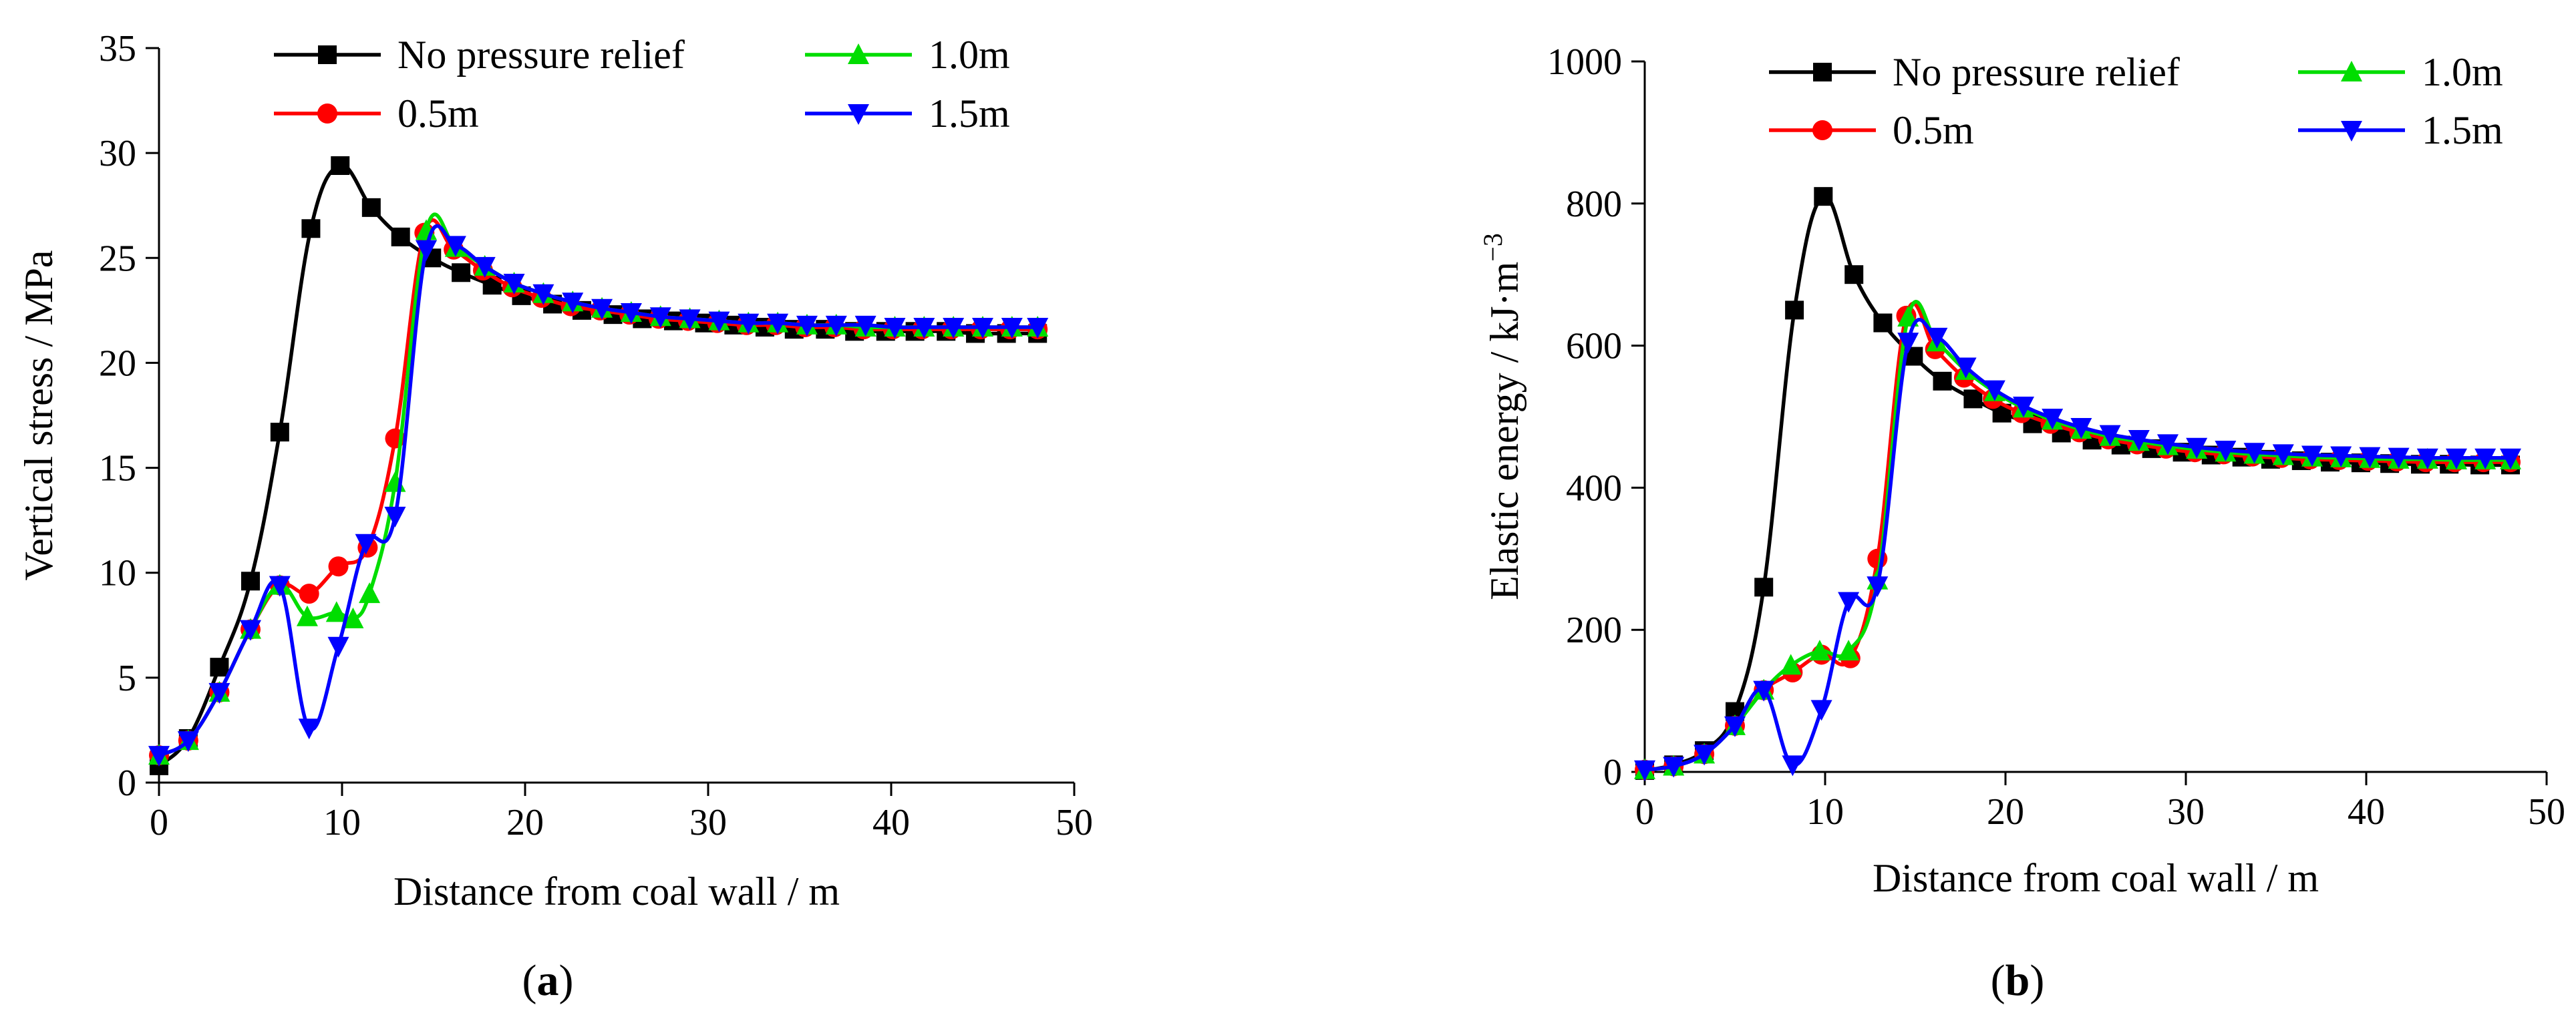 The width and height of the screenshot is (2576, 1035). I want to click on y-tick-label: 200, so click(1594, 630).